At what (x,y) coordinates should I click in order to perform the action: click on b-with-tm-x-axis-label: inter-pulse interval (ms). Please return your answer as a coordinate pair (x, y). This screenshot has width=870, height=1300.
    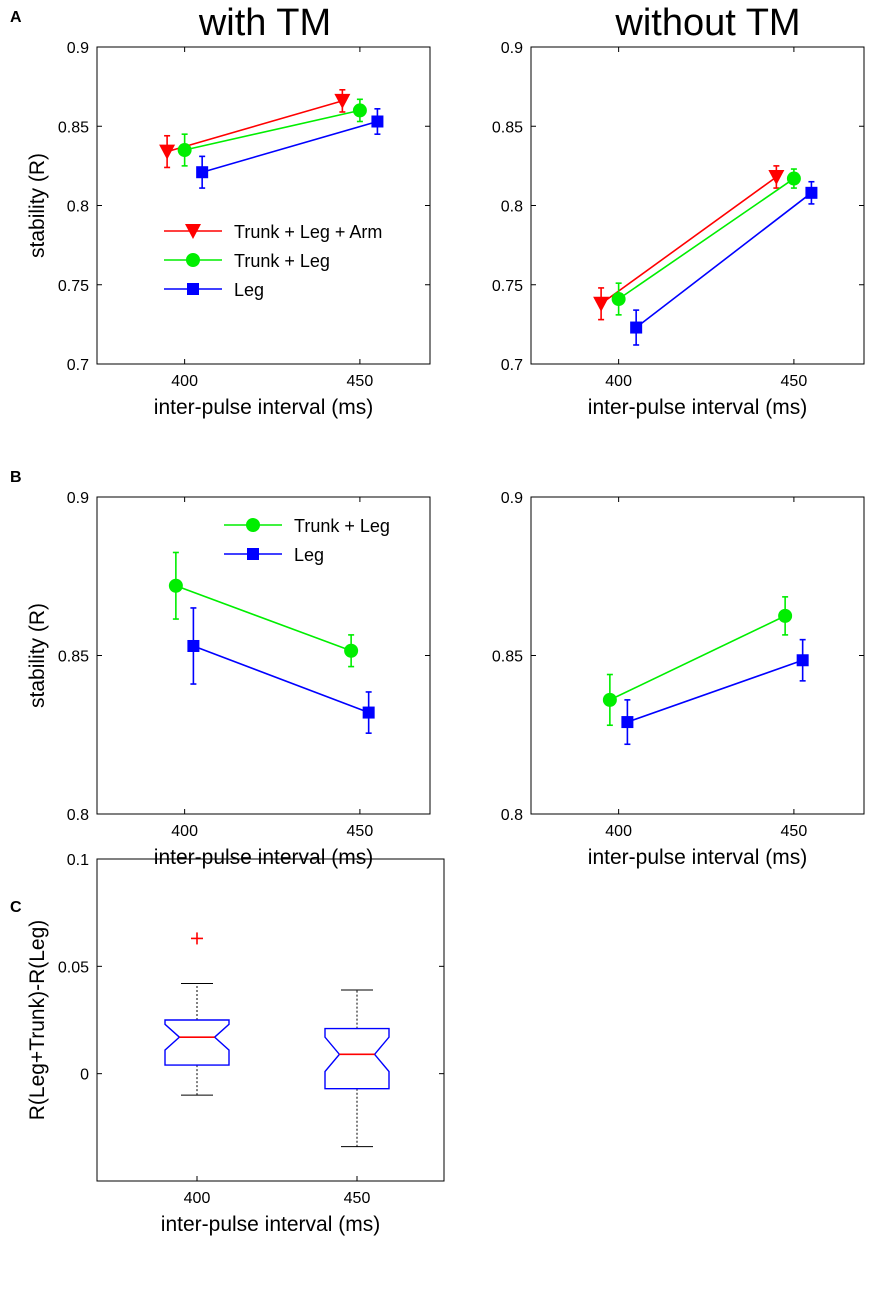
    Looking at the image, I should click on (263, 857).